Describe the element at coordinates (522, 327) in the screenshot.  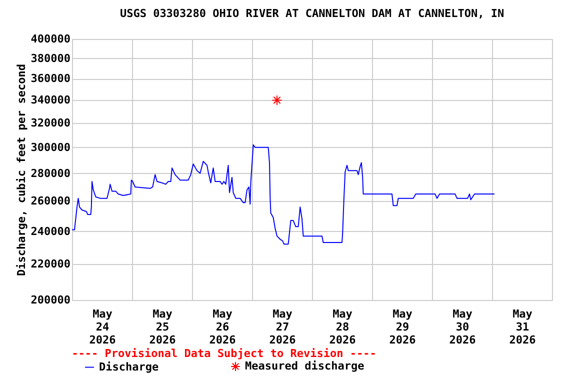
I see `x-tick-label: May 31 2026` at that location.